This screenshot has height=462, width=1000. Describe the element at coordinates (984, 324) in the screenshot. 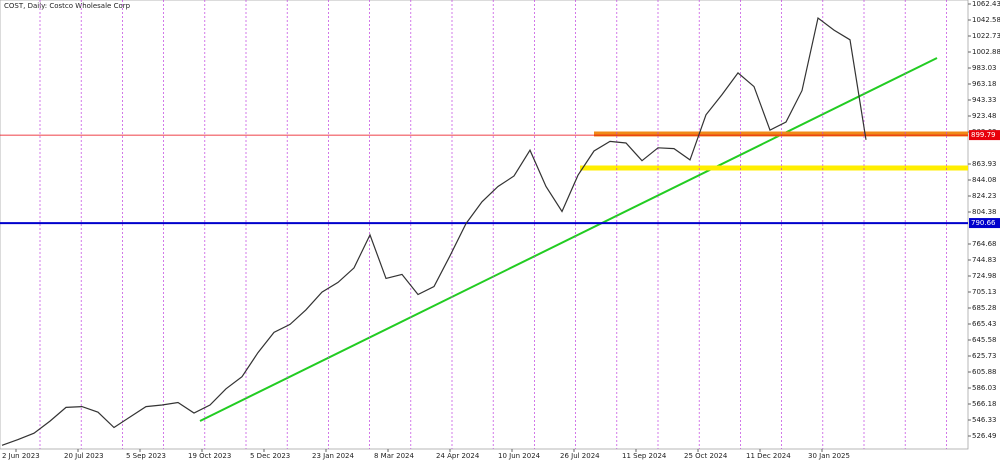

I see `y-tick-label: 665.43` at that location.